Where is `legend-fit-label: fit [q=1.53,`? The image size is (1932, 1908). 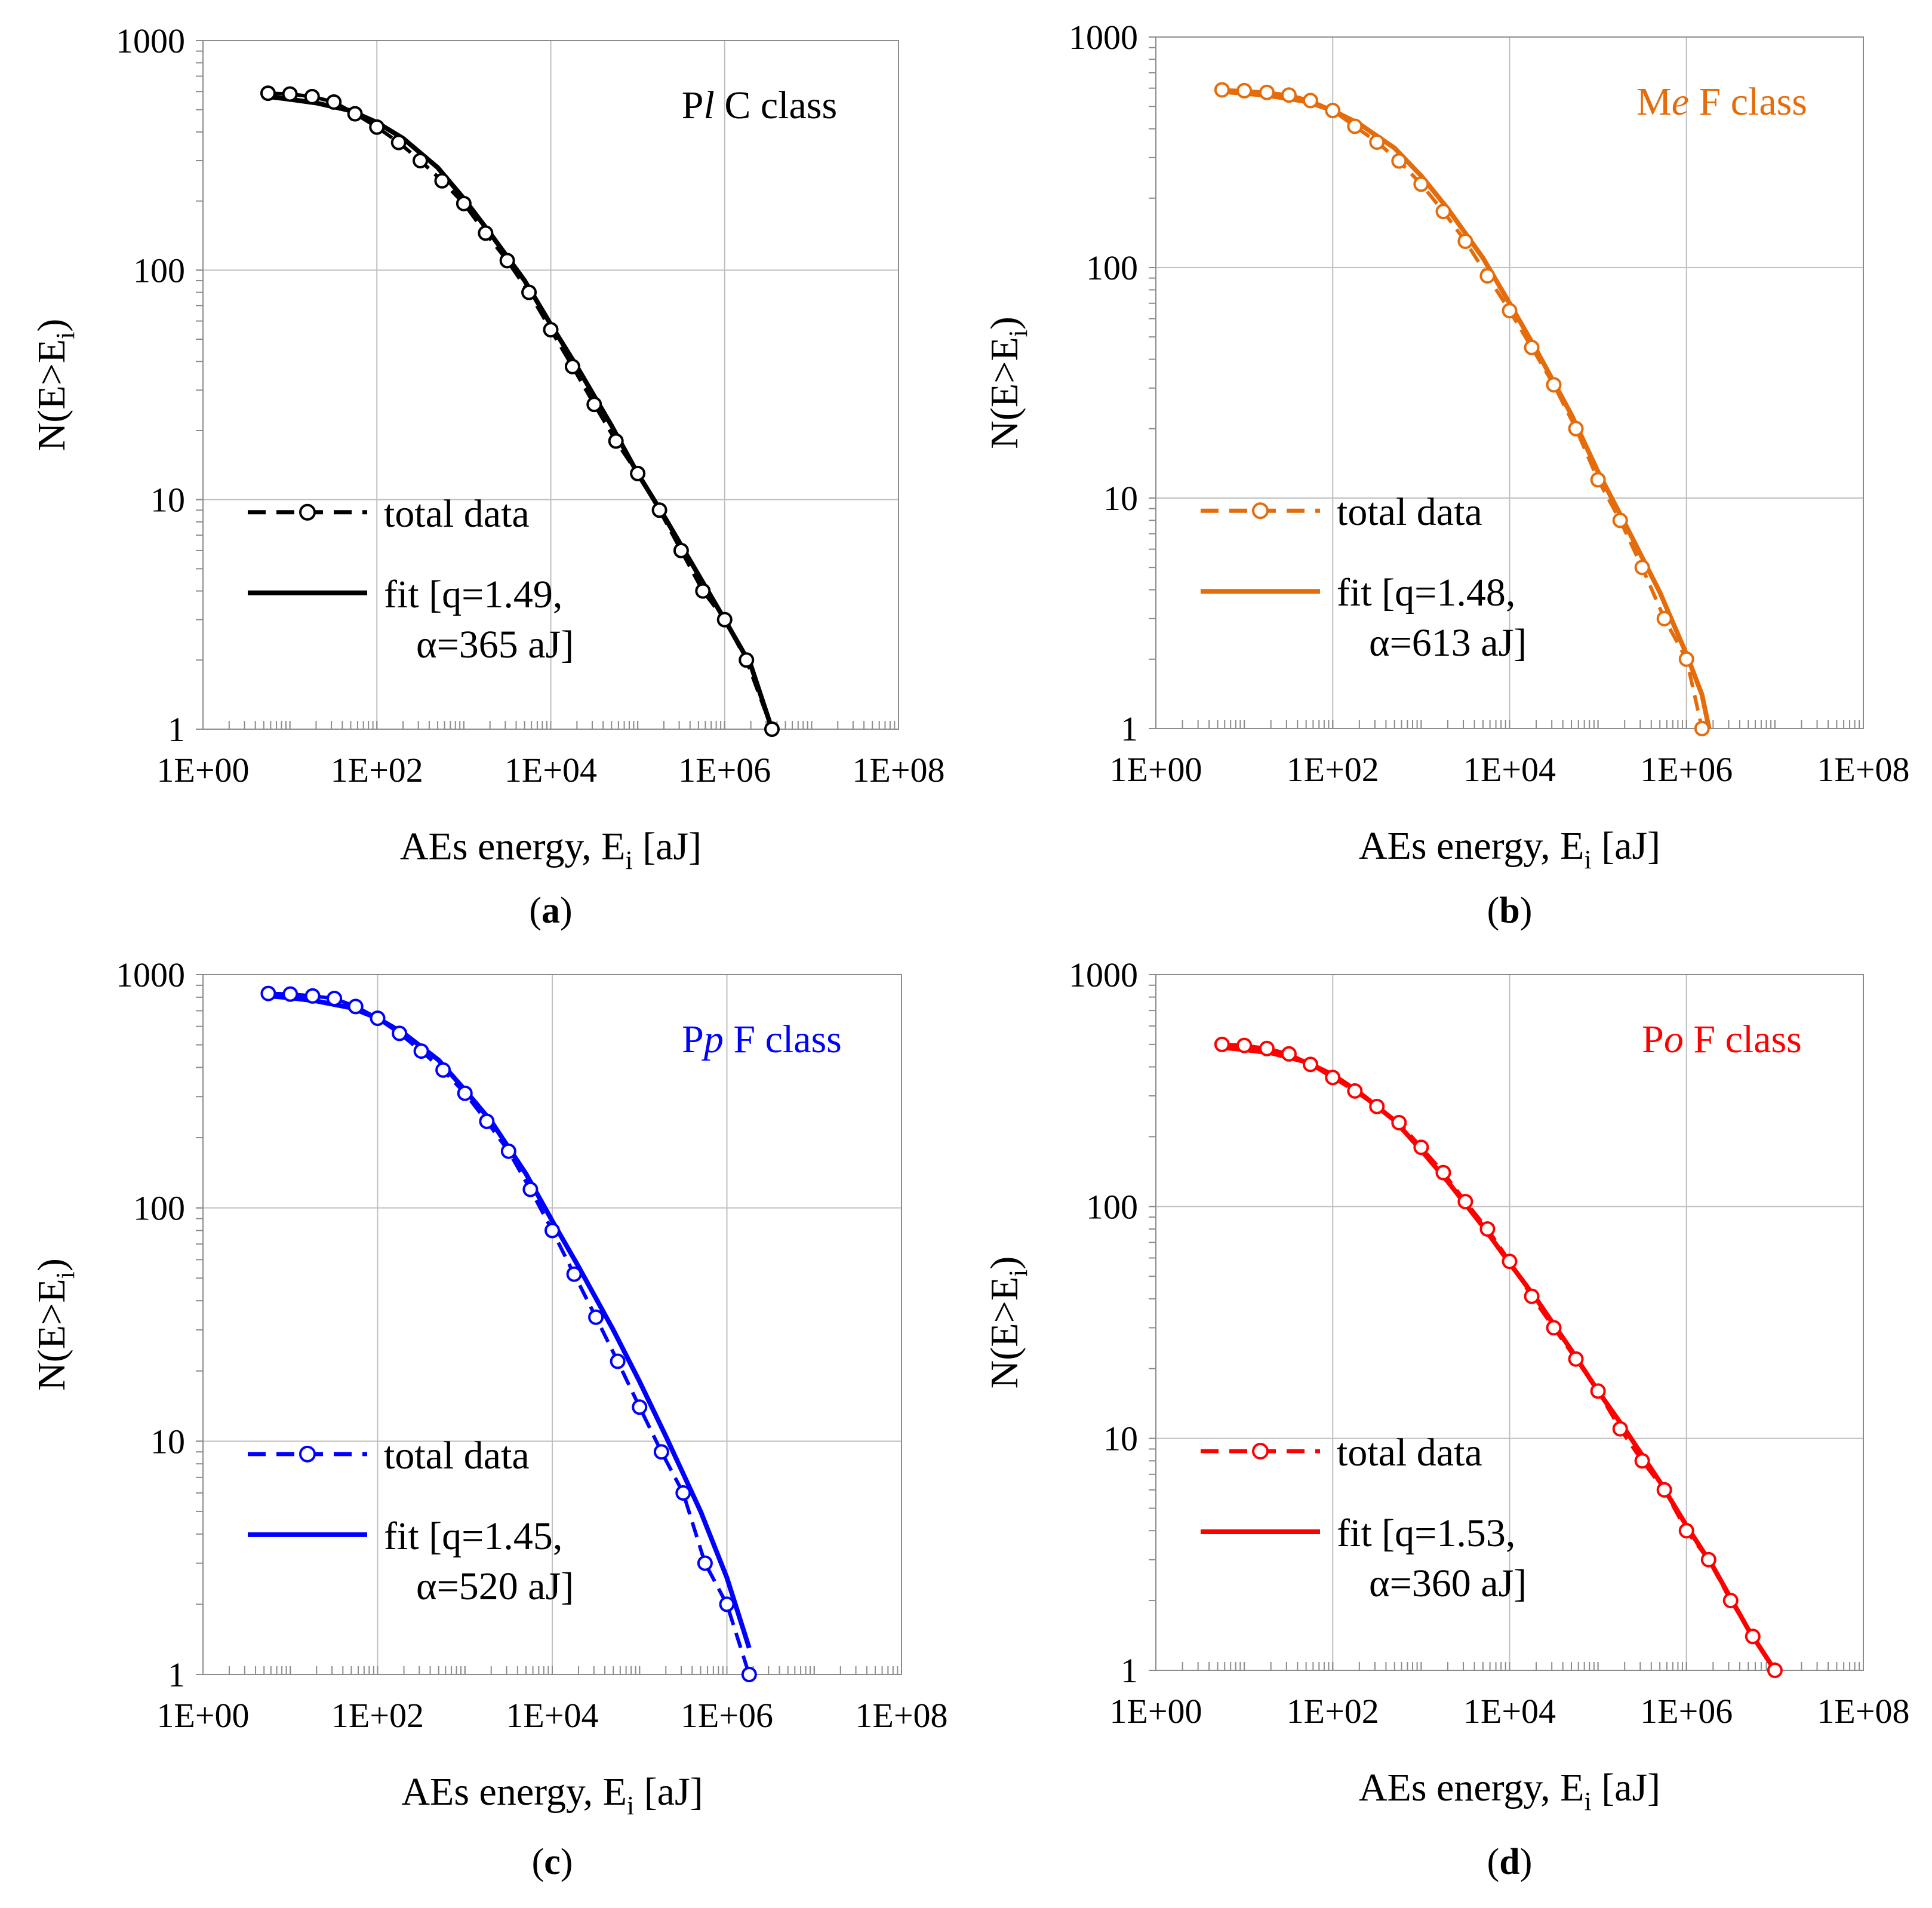 legend-fit-label: fit [q=1.53, is located at coordinates (1426, 1533).